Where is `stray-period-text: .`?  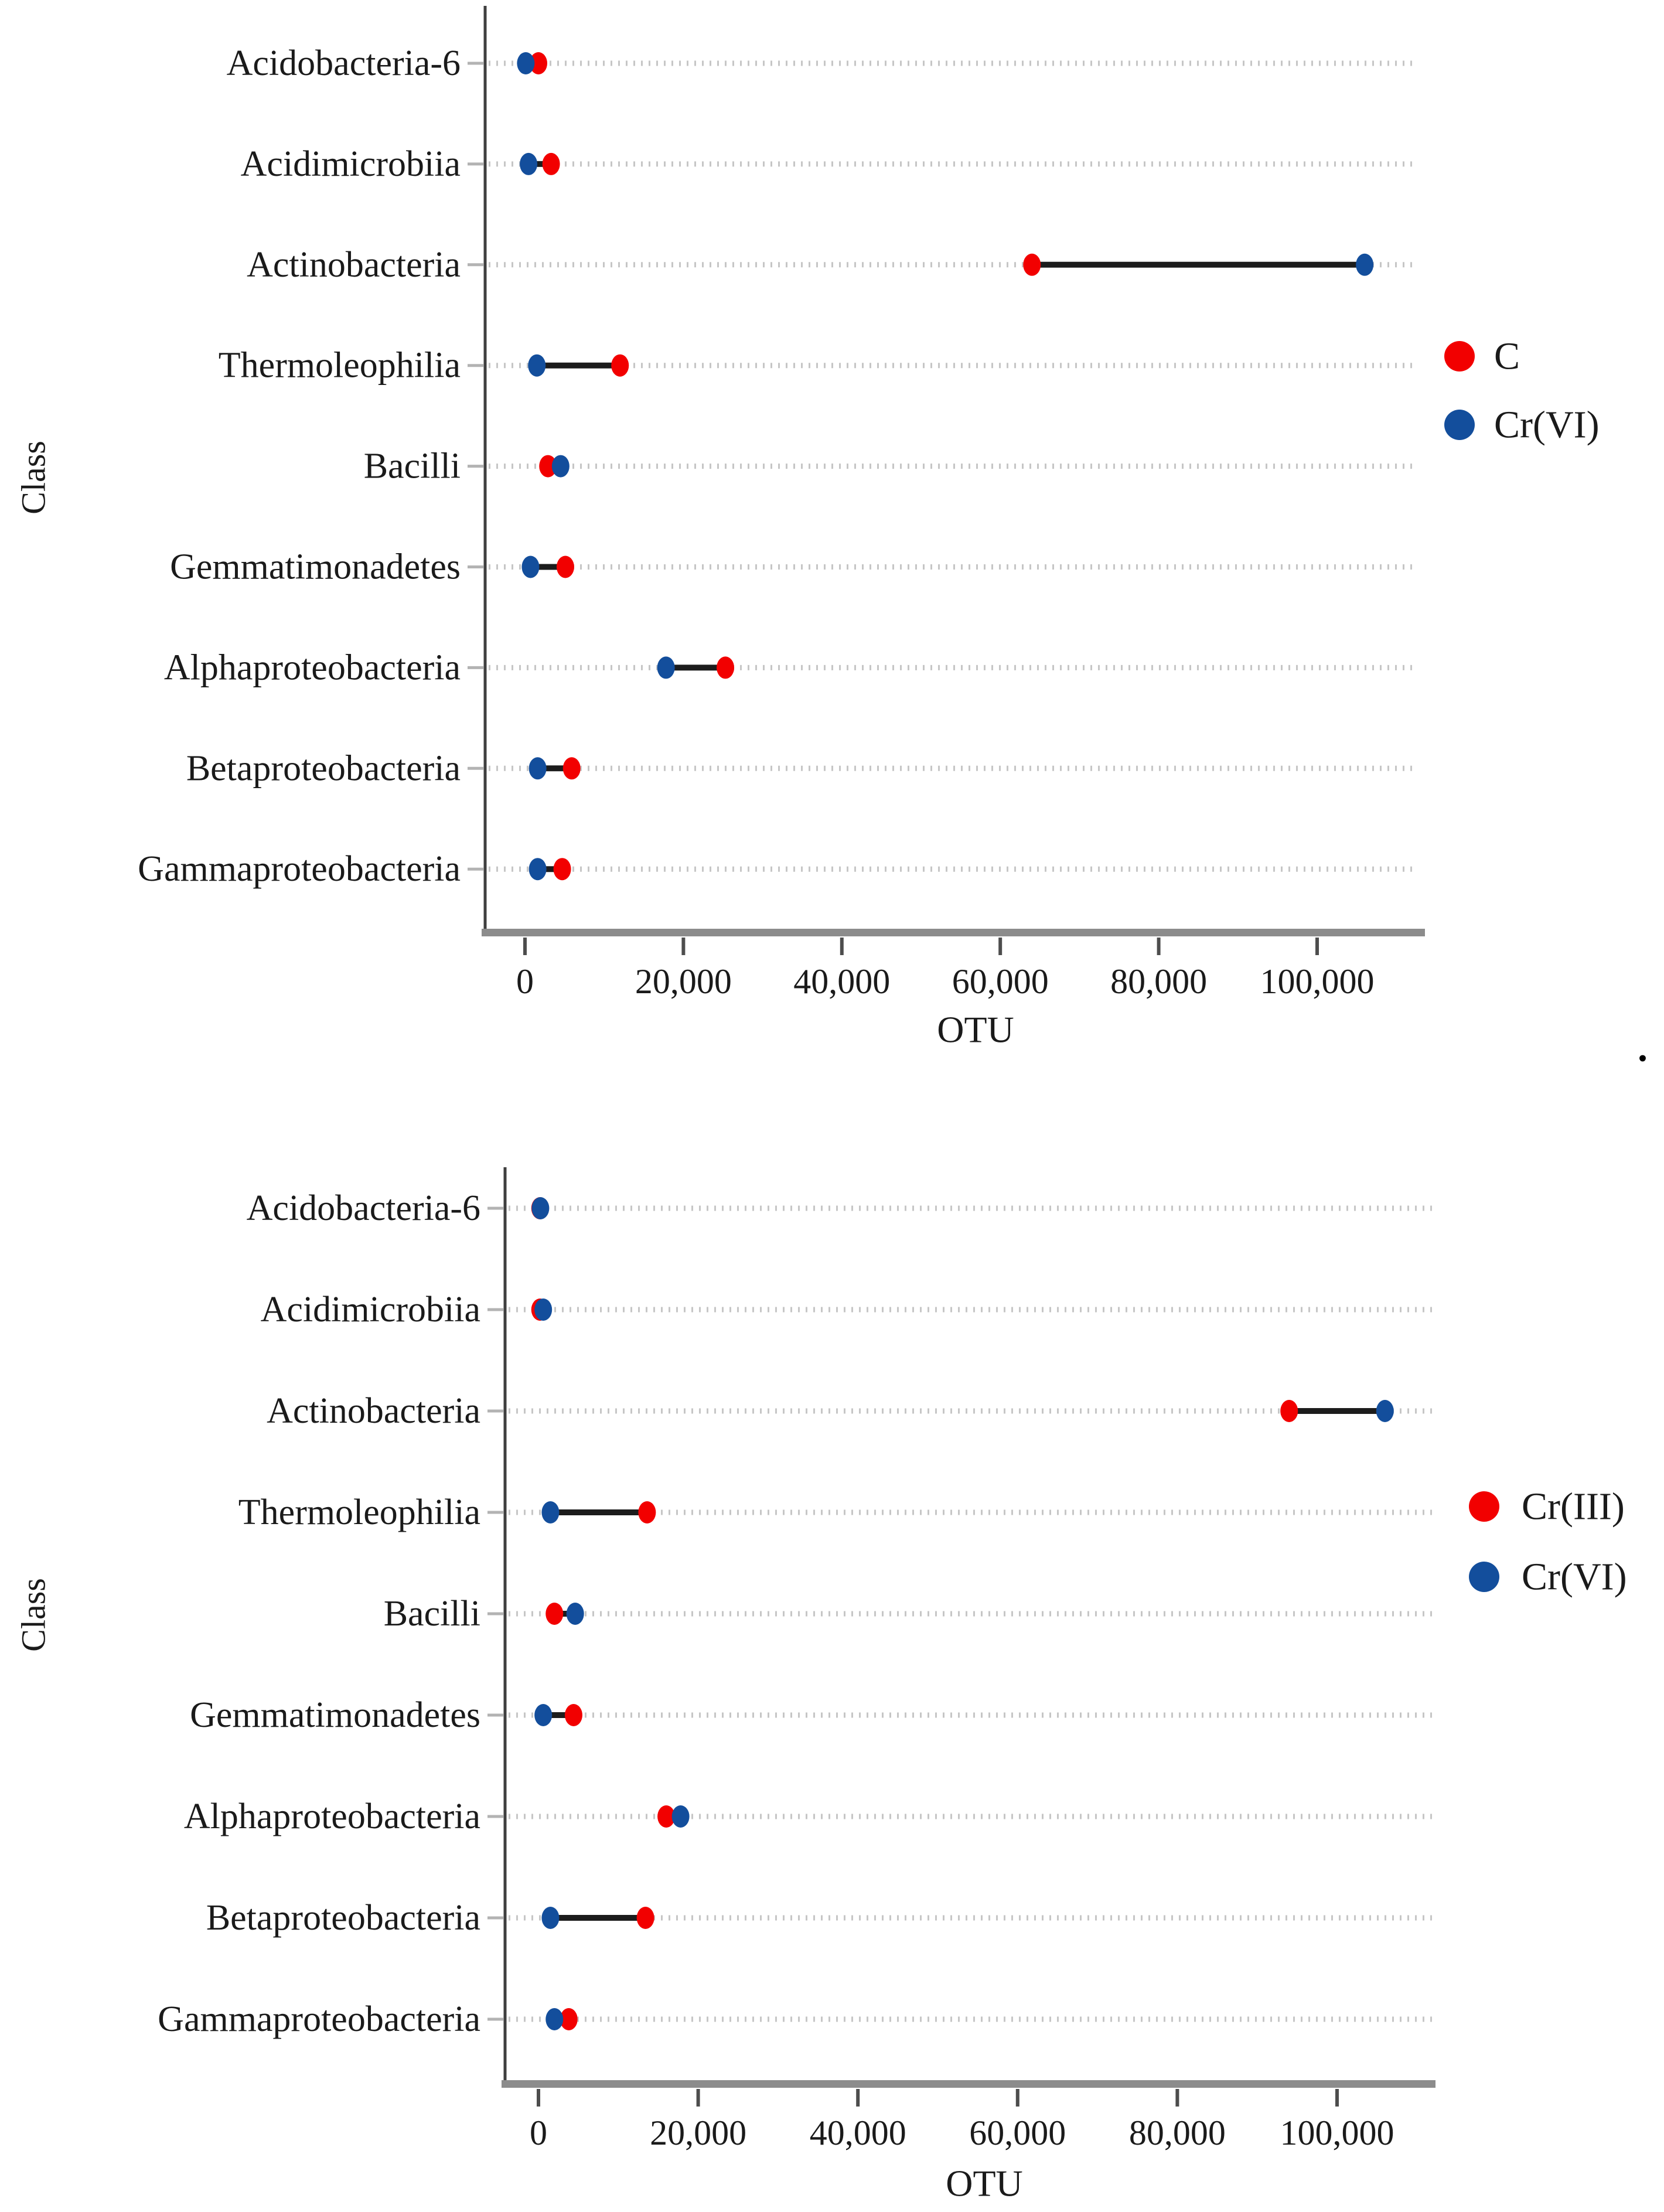 stray-period-text: . is located at coordinates (1642, 1042).